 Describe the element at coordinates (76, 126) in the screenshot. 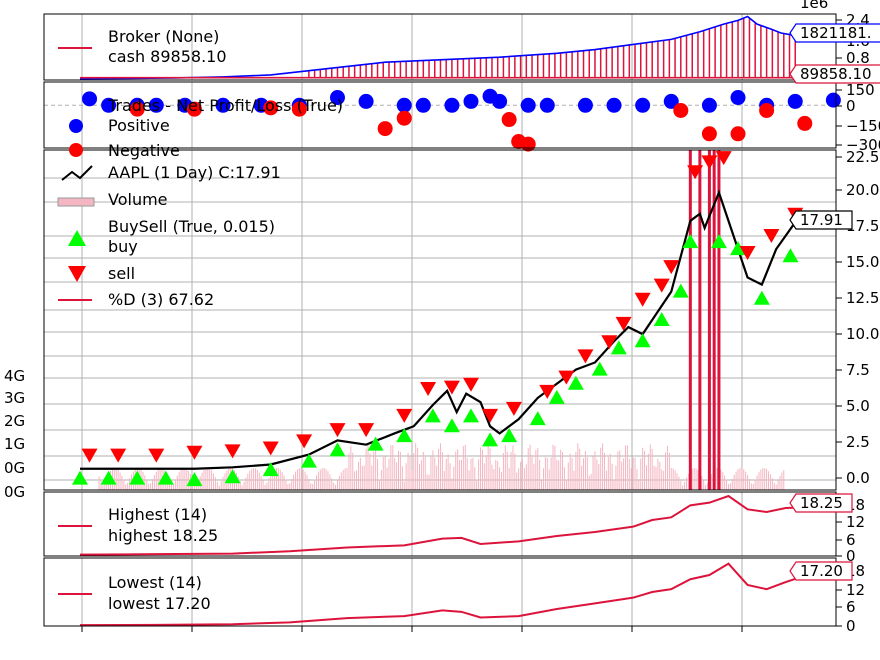

I see `legend-marker-positive` at that location.